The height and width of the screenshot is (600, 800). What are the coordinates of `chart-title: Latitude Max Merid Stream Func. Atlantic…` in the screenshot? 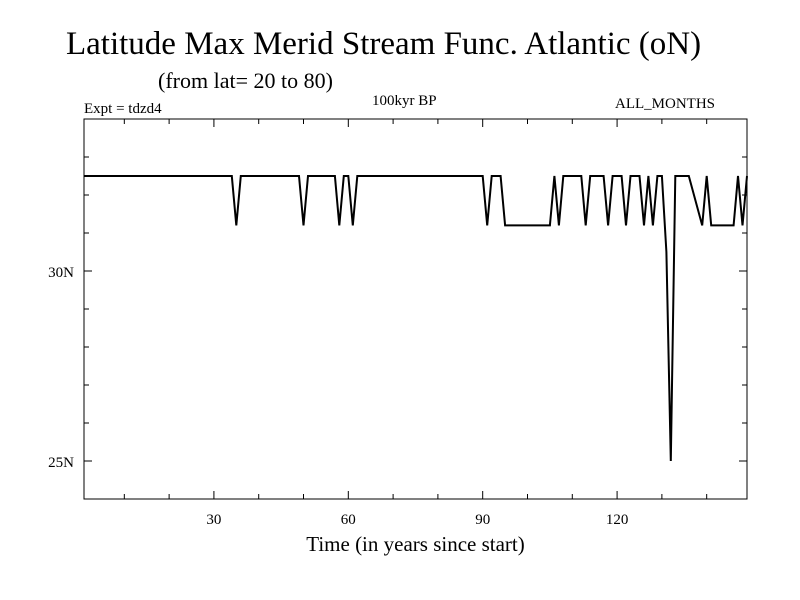 It's located at (384, 44).